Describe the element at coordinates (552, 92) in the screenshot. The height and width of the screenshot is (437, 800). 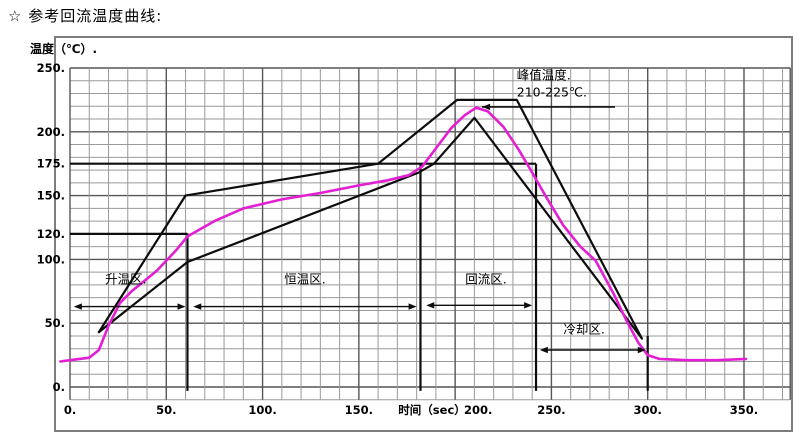
I see `peak-annotation-line2: 210-225℃.` at that location.